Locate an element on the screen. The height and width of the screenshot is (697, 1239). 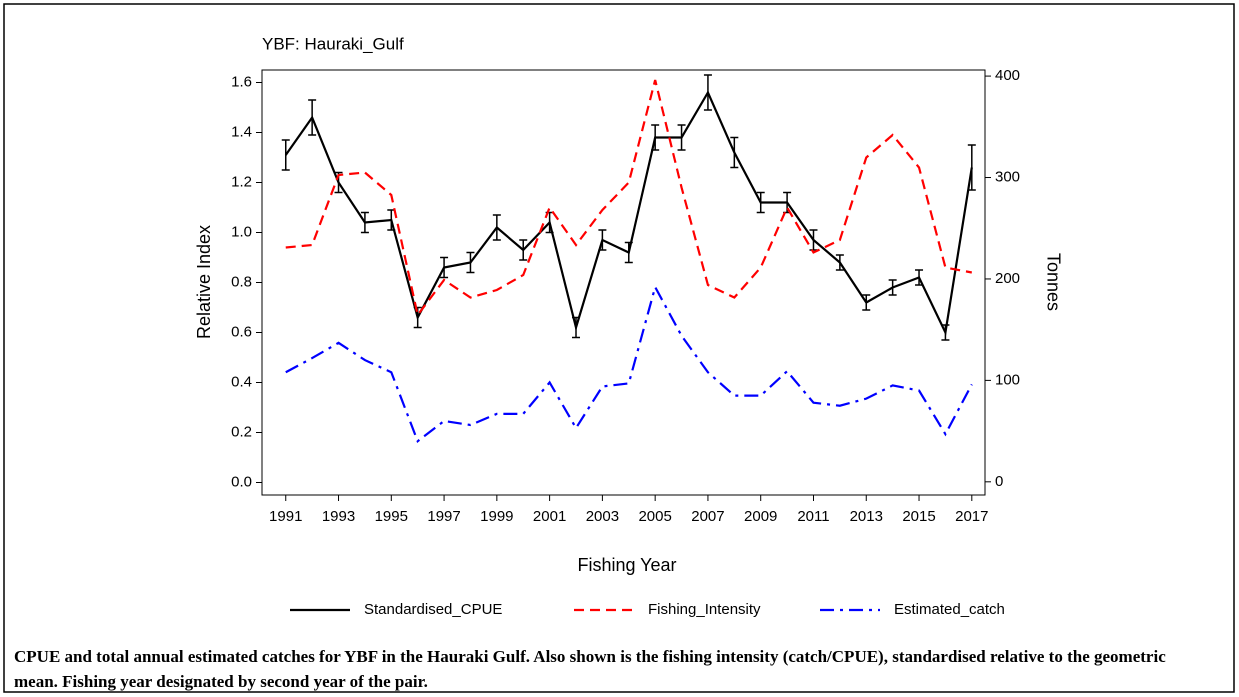
x-tick-label: 2005 is located at coordinates (654, 516).